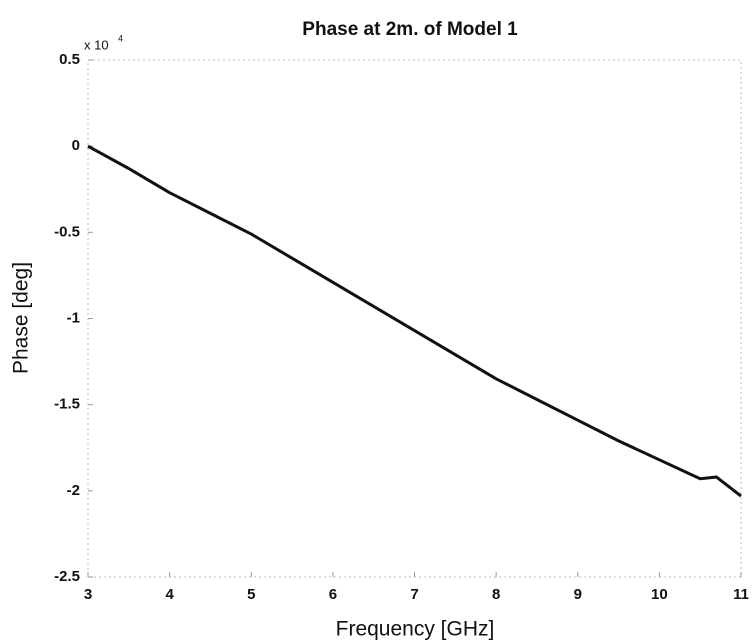 Image resolution: width=755 pixels, height=643 pixels. I want to click on y-axis-label: Phase [deg], so click(21, 318).